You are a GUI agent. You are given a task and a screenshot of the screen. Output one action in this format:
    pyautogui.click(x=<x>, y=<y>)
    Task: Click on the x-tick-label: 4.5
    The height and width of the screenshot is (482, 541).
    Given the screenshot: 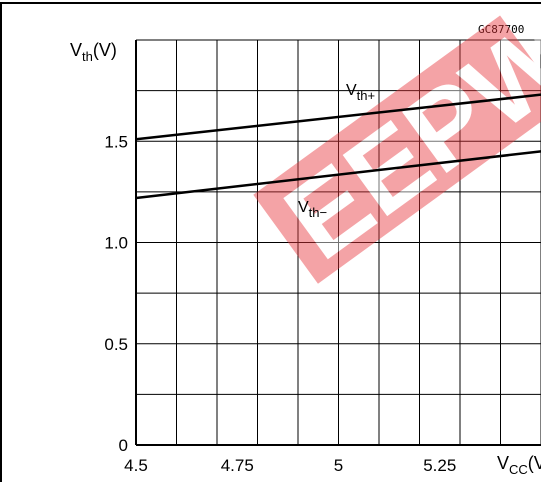 What is the action you would take?
    pyautogui.click(x=136, y=465)
    